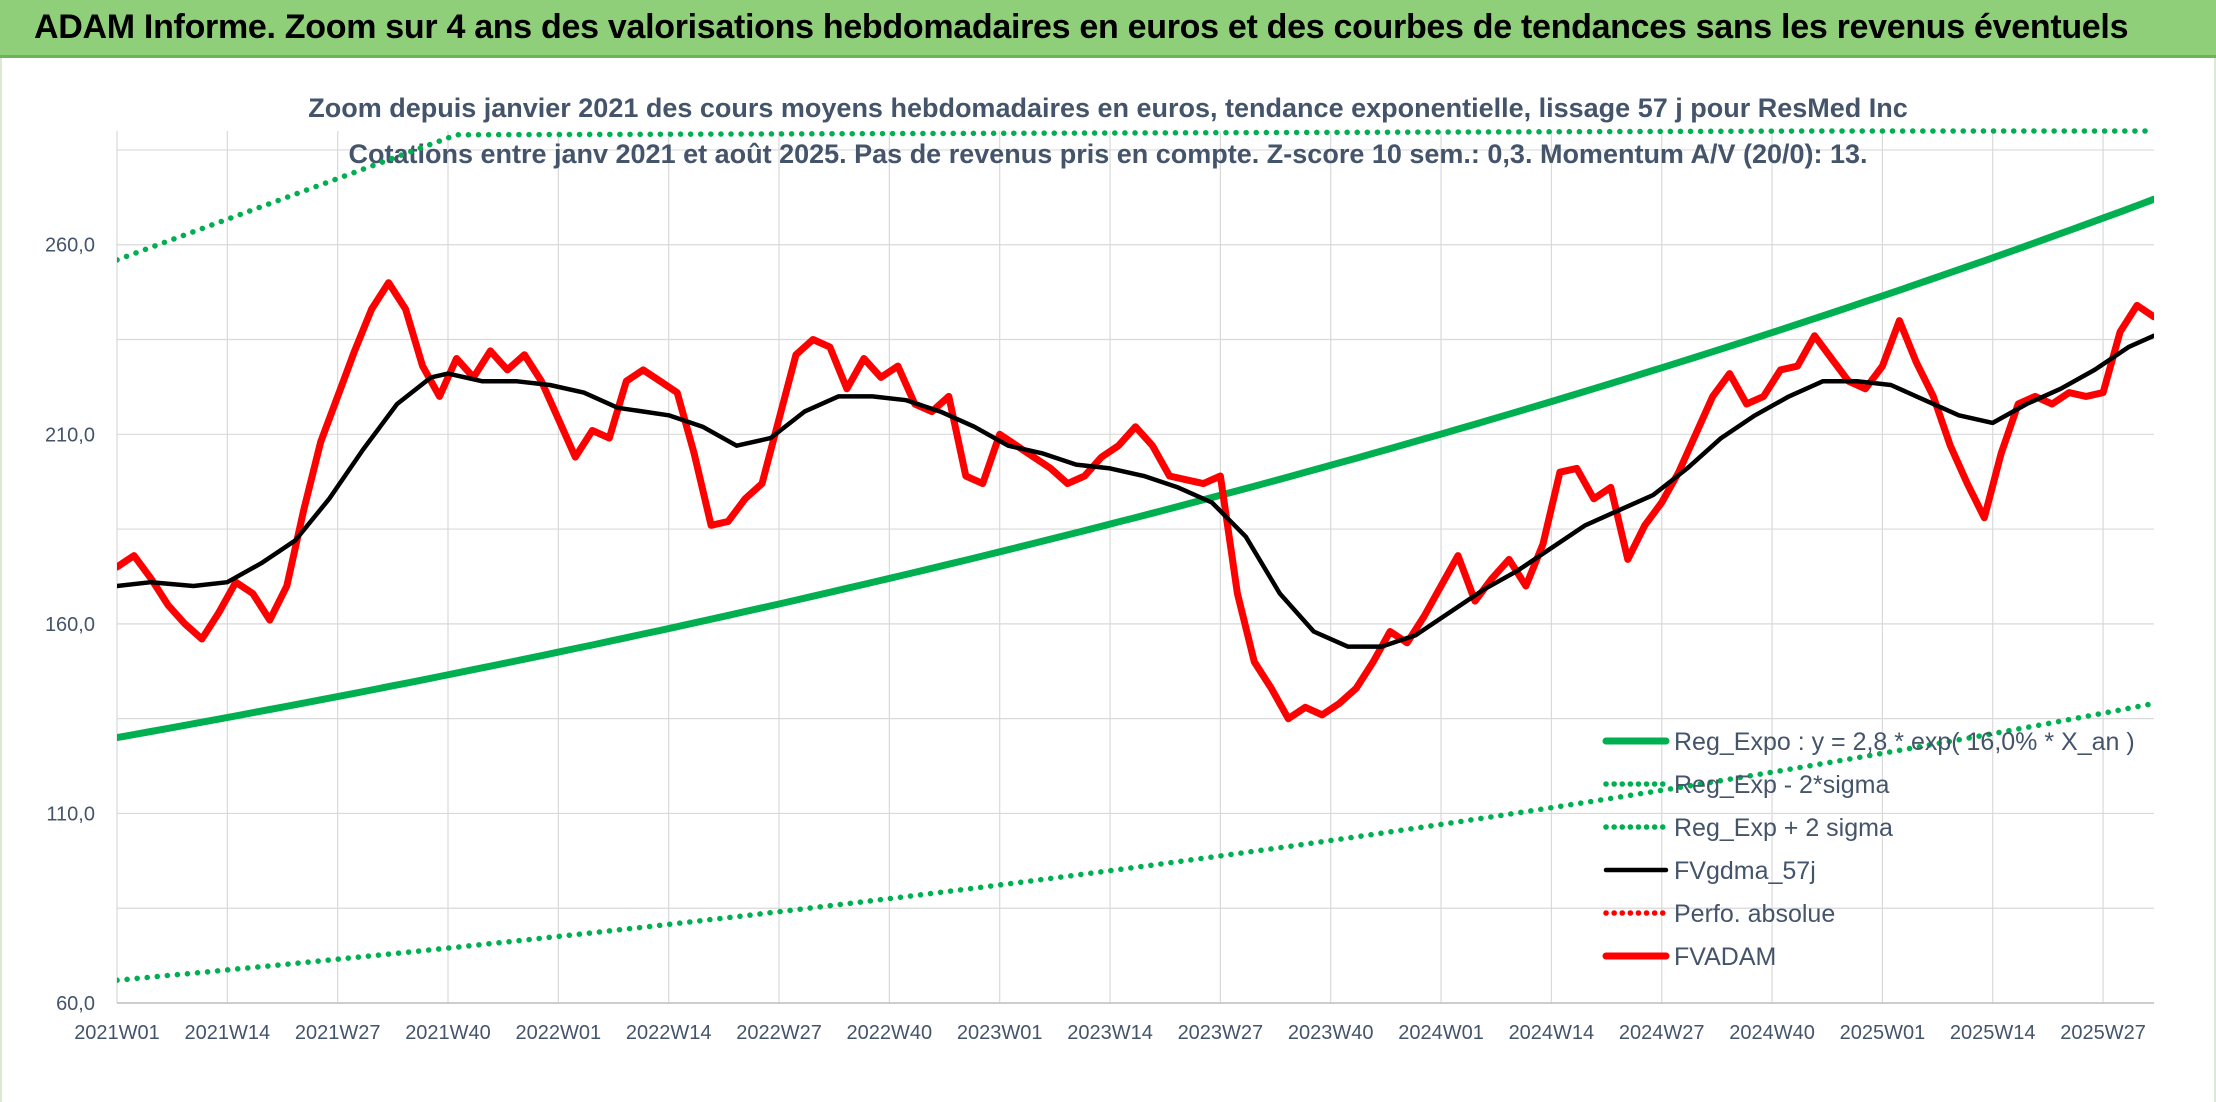  I want to click on trend-plus-2sigma, so click(1135, 195).